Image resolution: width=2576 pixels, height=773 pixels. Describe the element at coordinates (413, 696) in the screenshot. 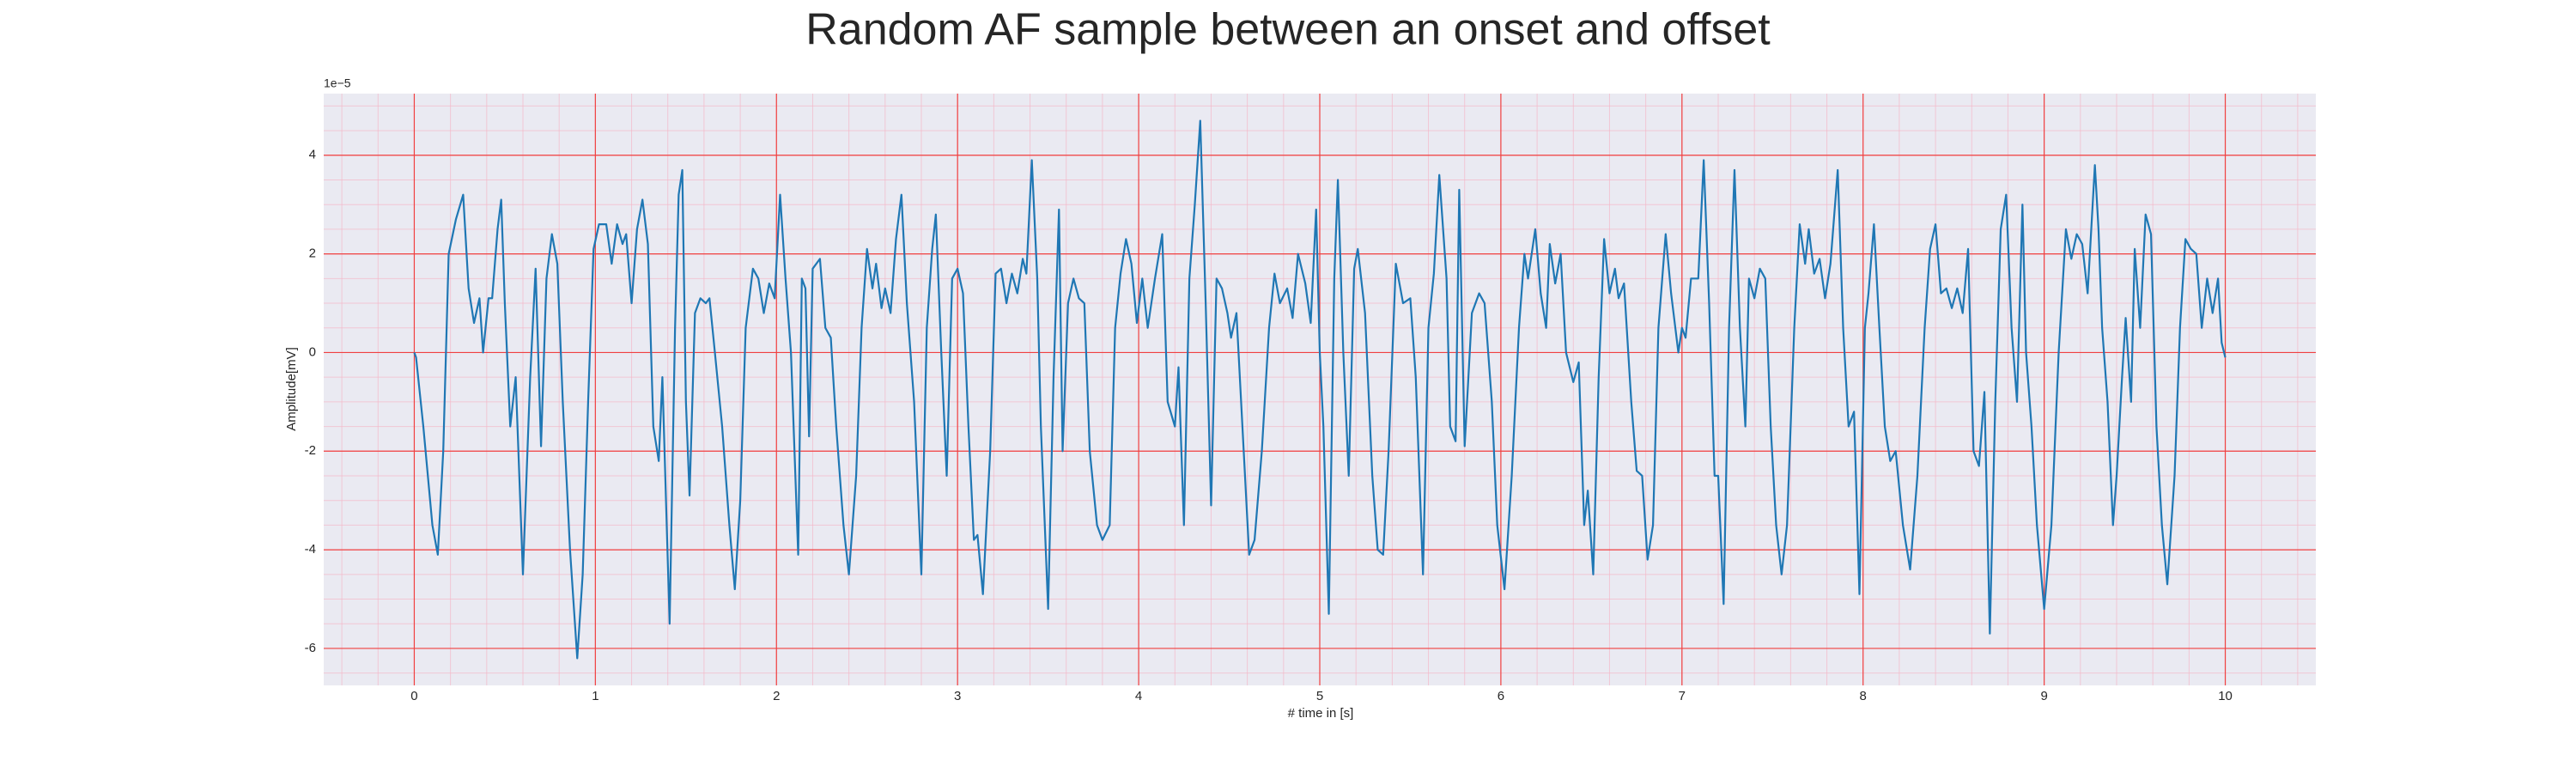

I see `x-tick-label: 0` at that location.